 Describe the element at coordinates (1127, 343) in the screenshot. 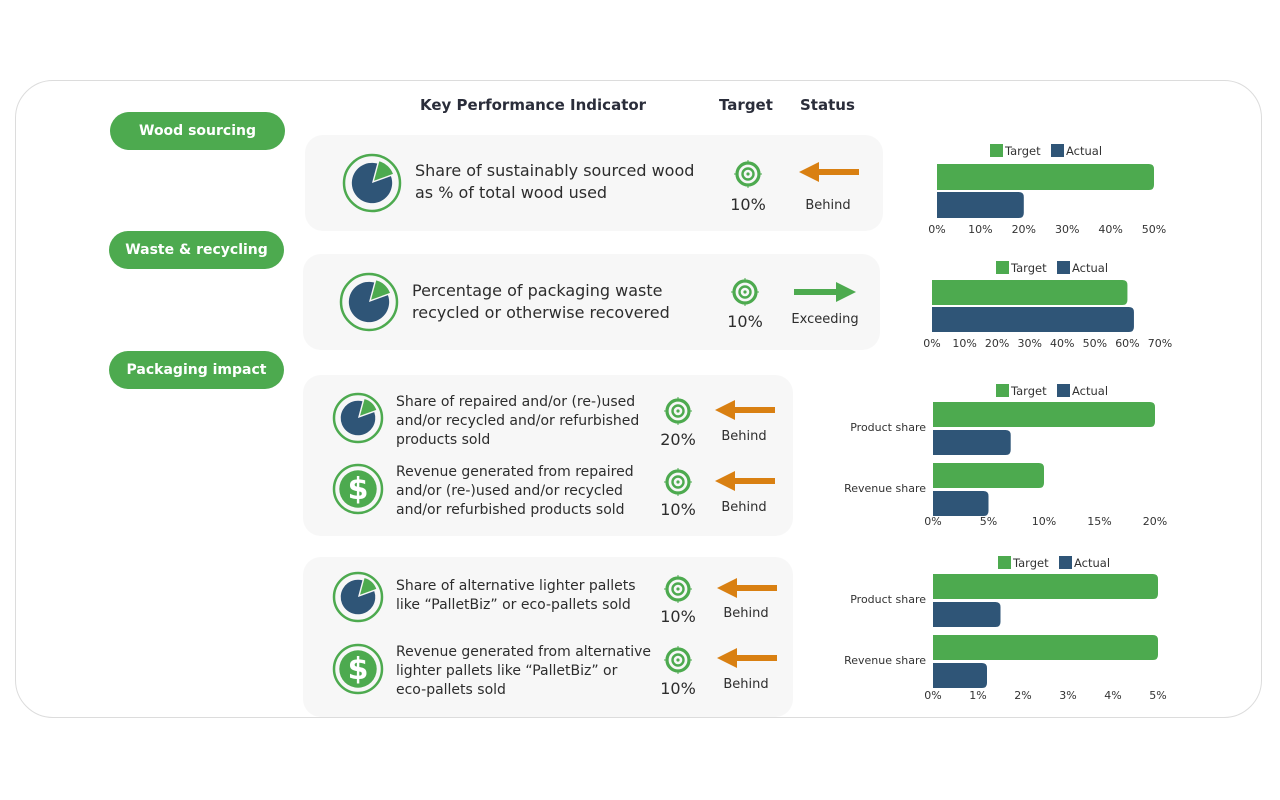

I see `x-tick-label: 60%` at that location.